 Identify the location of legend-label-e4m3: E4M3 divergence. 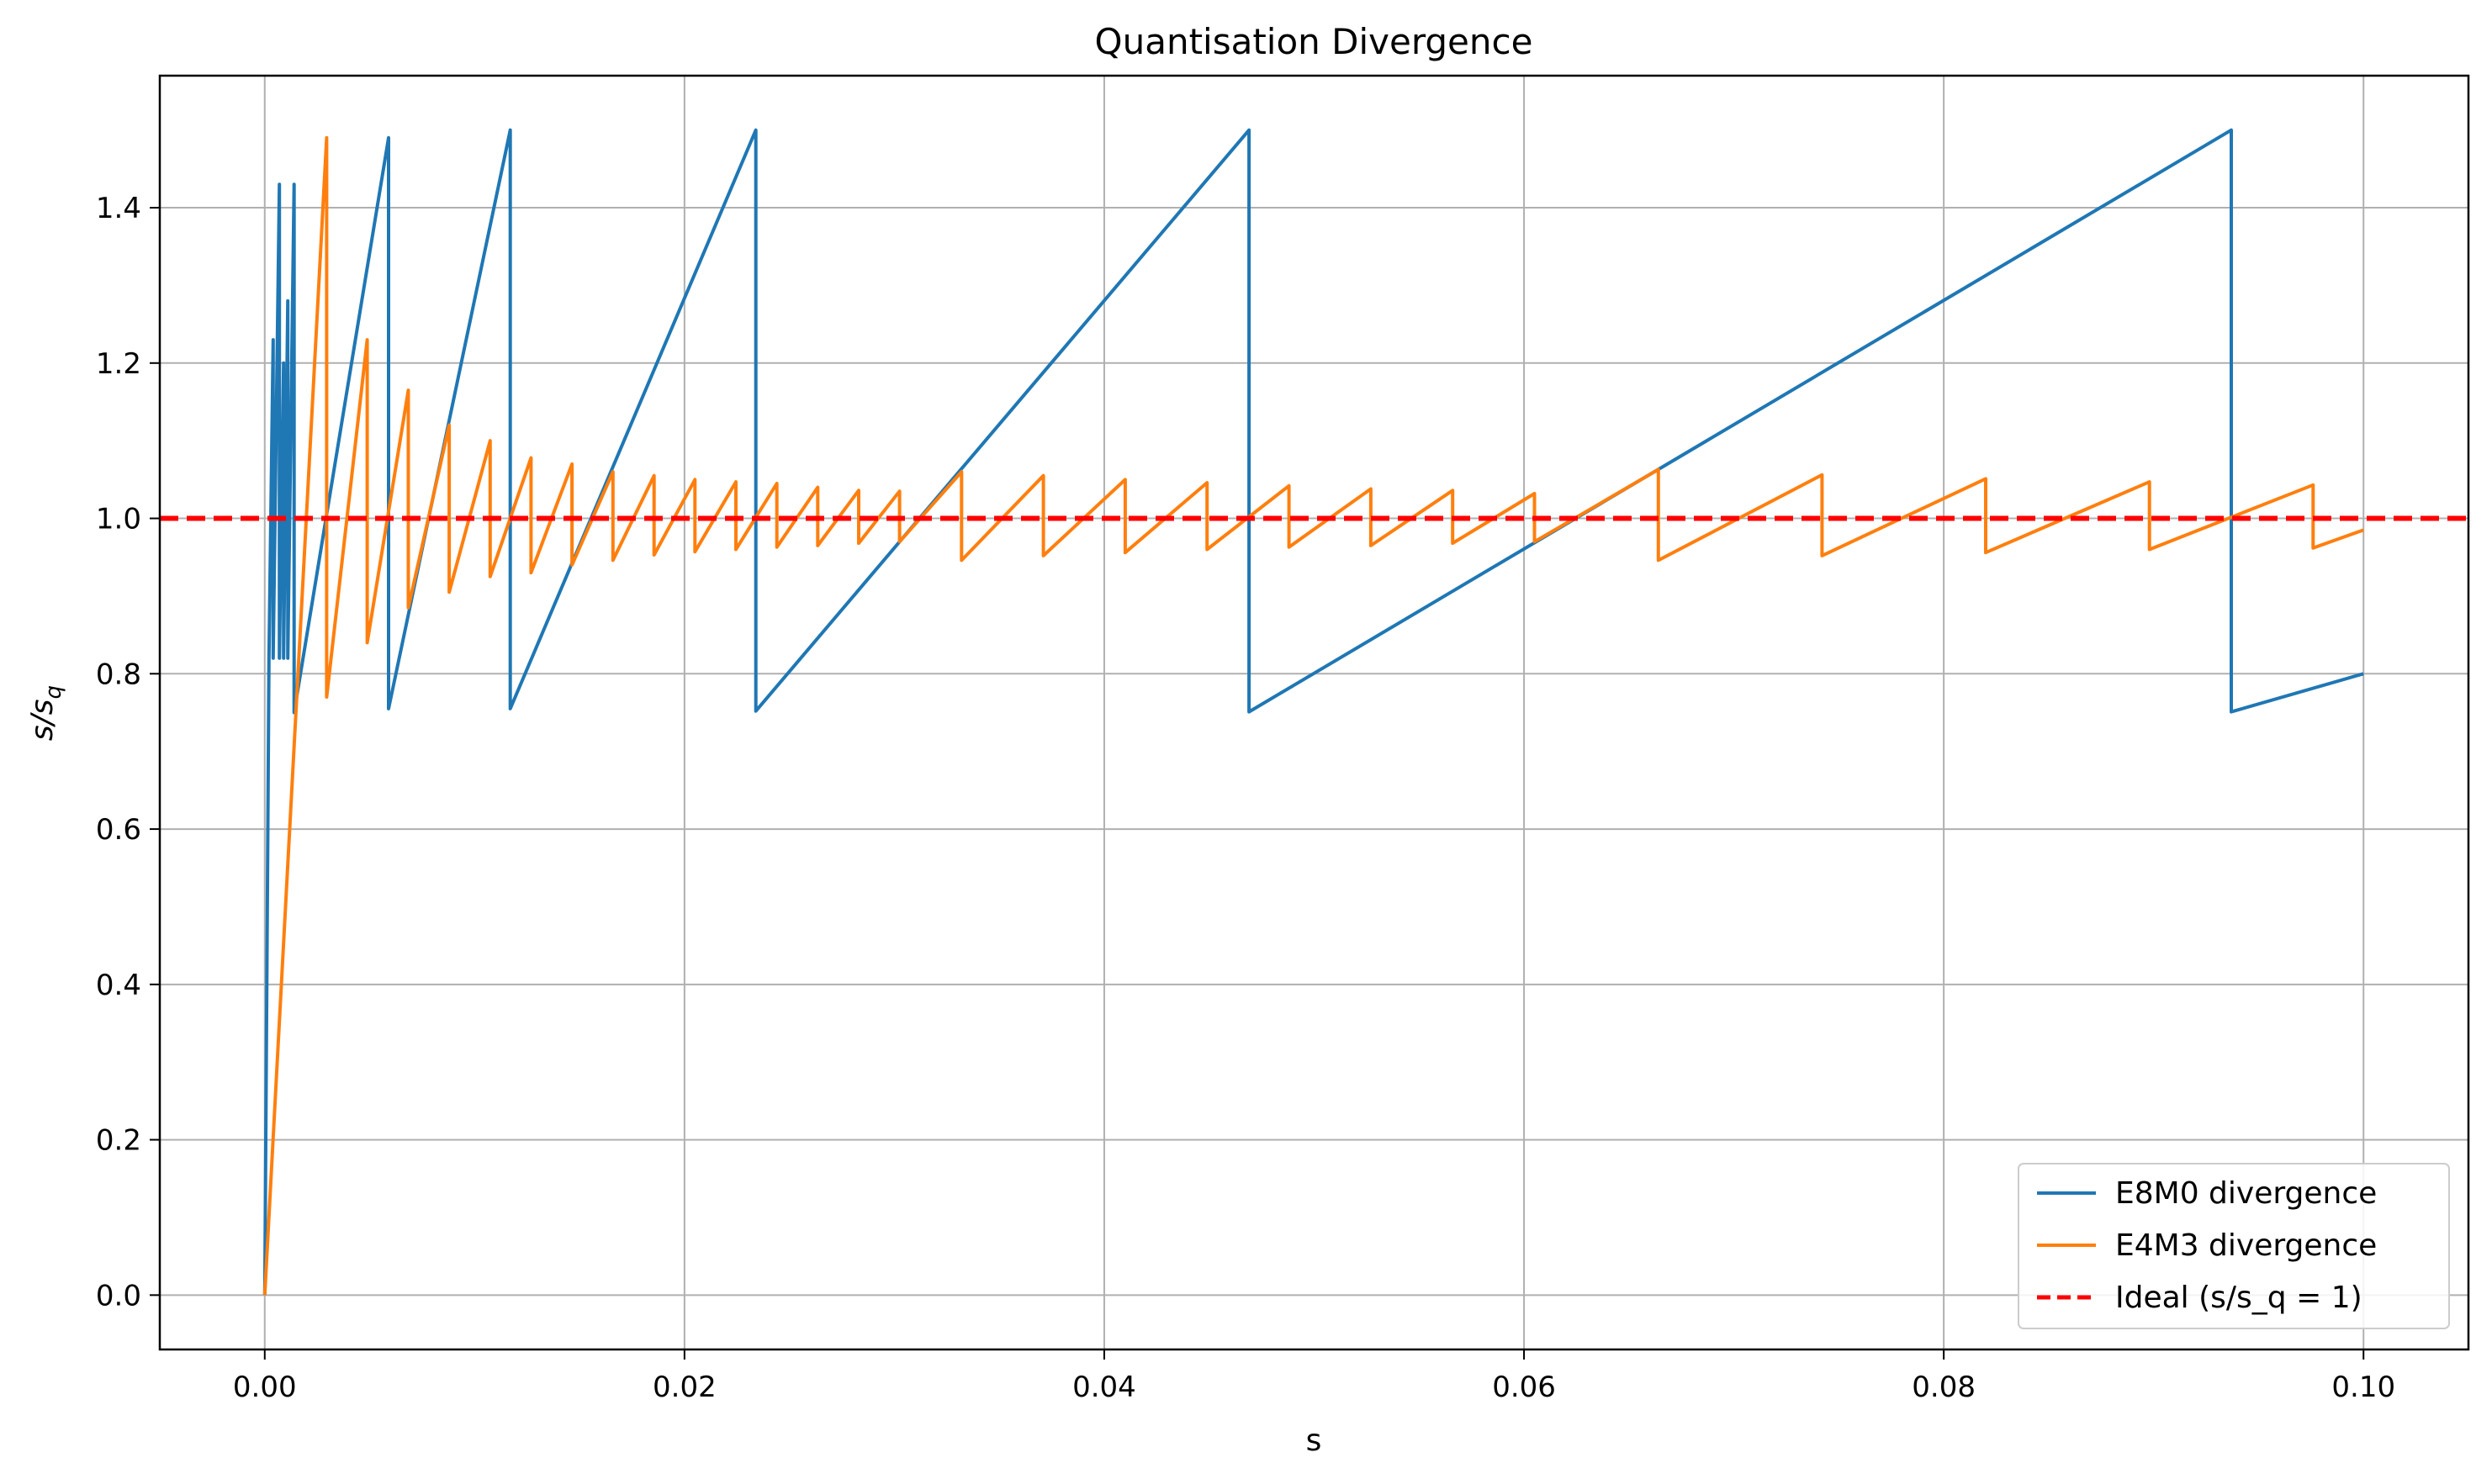
(2246, 1245).